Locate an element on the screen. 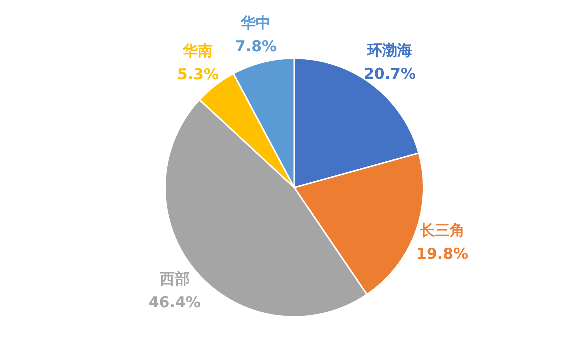 Image resolution: width=588 pixels, height=343 pixels. data-label: 20.7% is located at coordinates (390, 73).